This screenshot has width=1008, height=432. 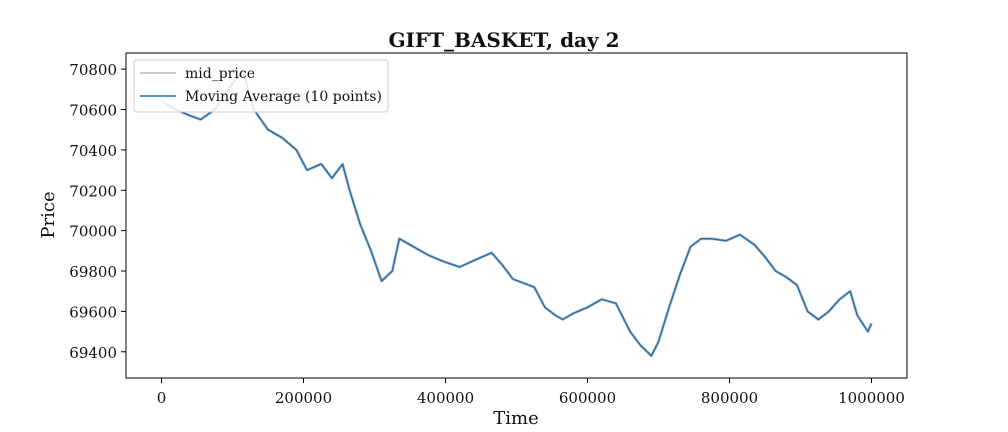 What do you see at coordinates (283, 97) in the screenshot?
I see `legend-label-moving-average: Moving Average (10 points)` at bounding box center [283, 97].